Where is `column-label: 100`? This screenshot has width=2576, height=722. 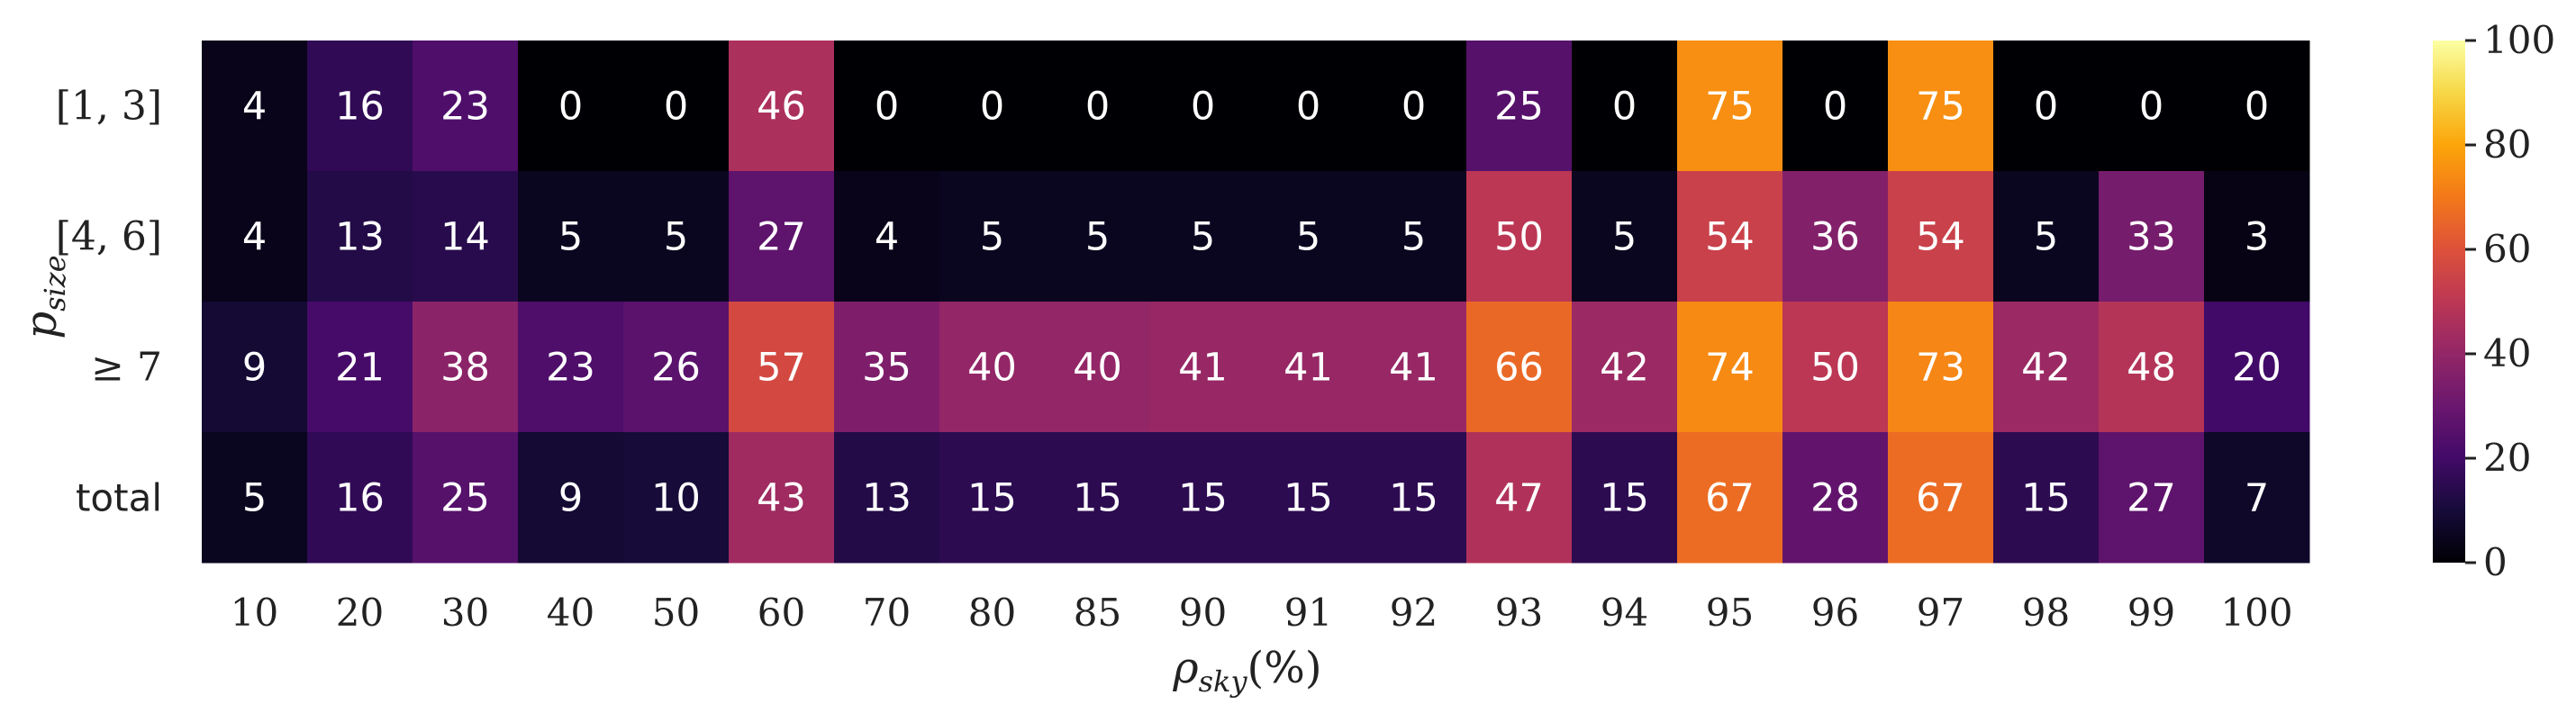 column-label: 100 is located at coordinates (2256, 613).